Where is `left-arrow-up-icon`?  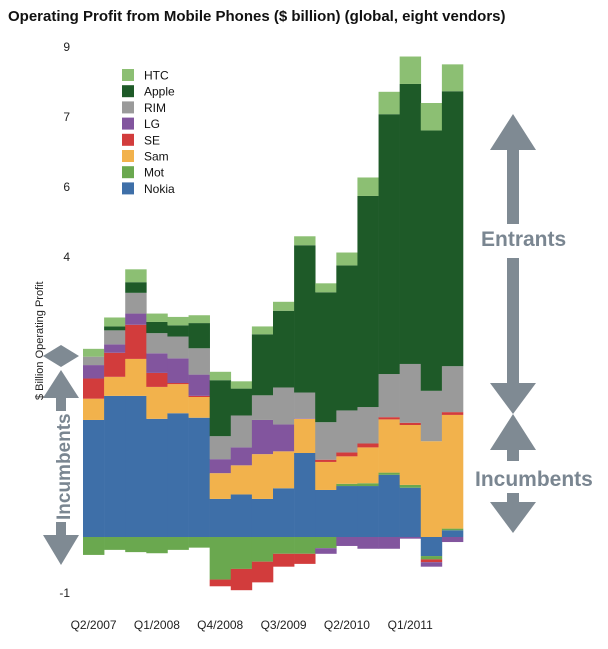 left-arrow-up-icon is located at coordinates (61, 384).